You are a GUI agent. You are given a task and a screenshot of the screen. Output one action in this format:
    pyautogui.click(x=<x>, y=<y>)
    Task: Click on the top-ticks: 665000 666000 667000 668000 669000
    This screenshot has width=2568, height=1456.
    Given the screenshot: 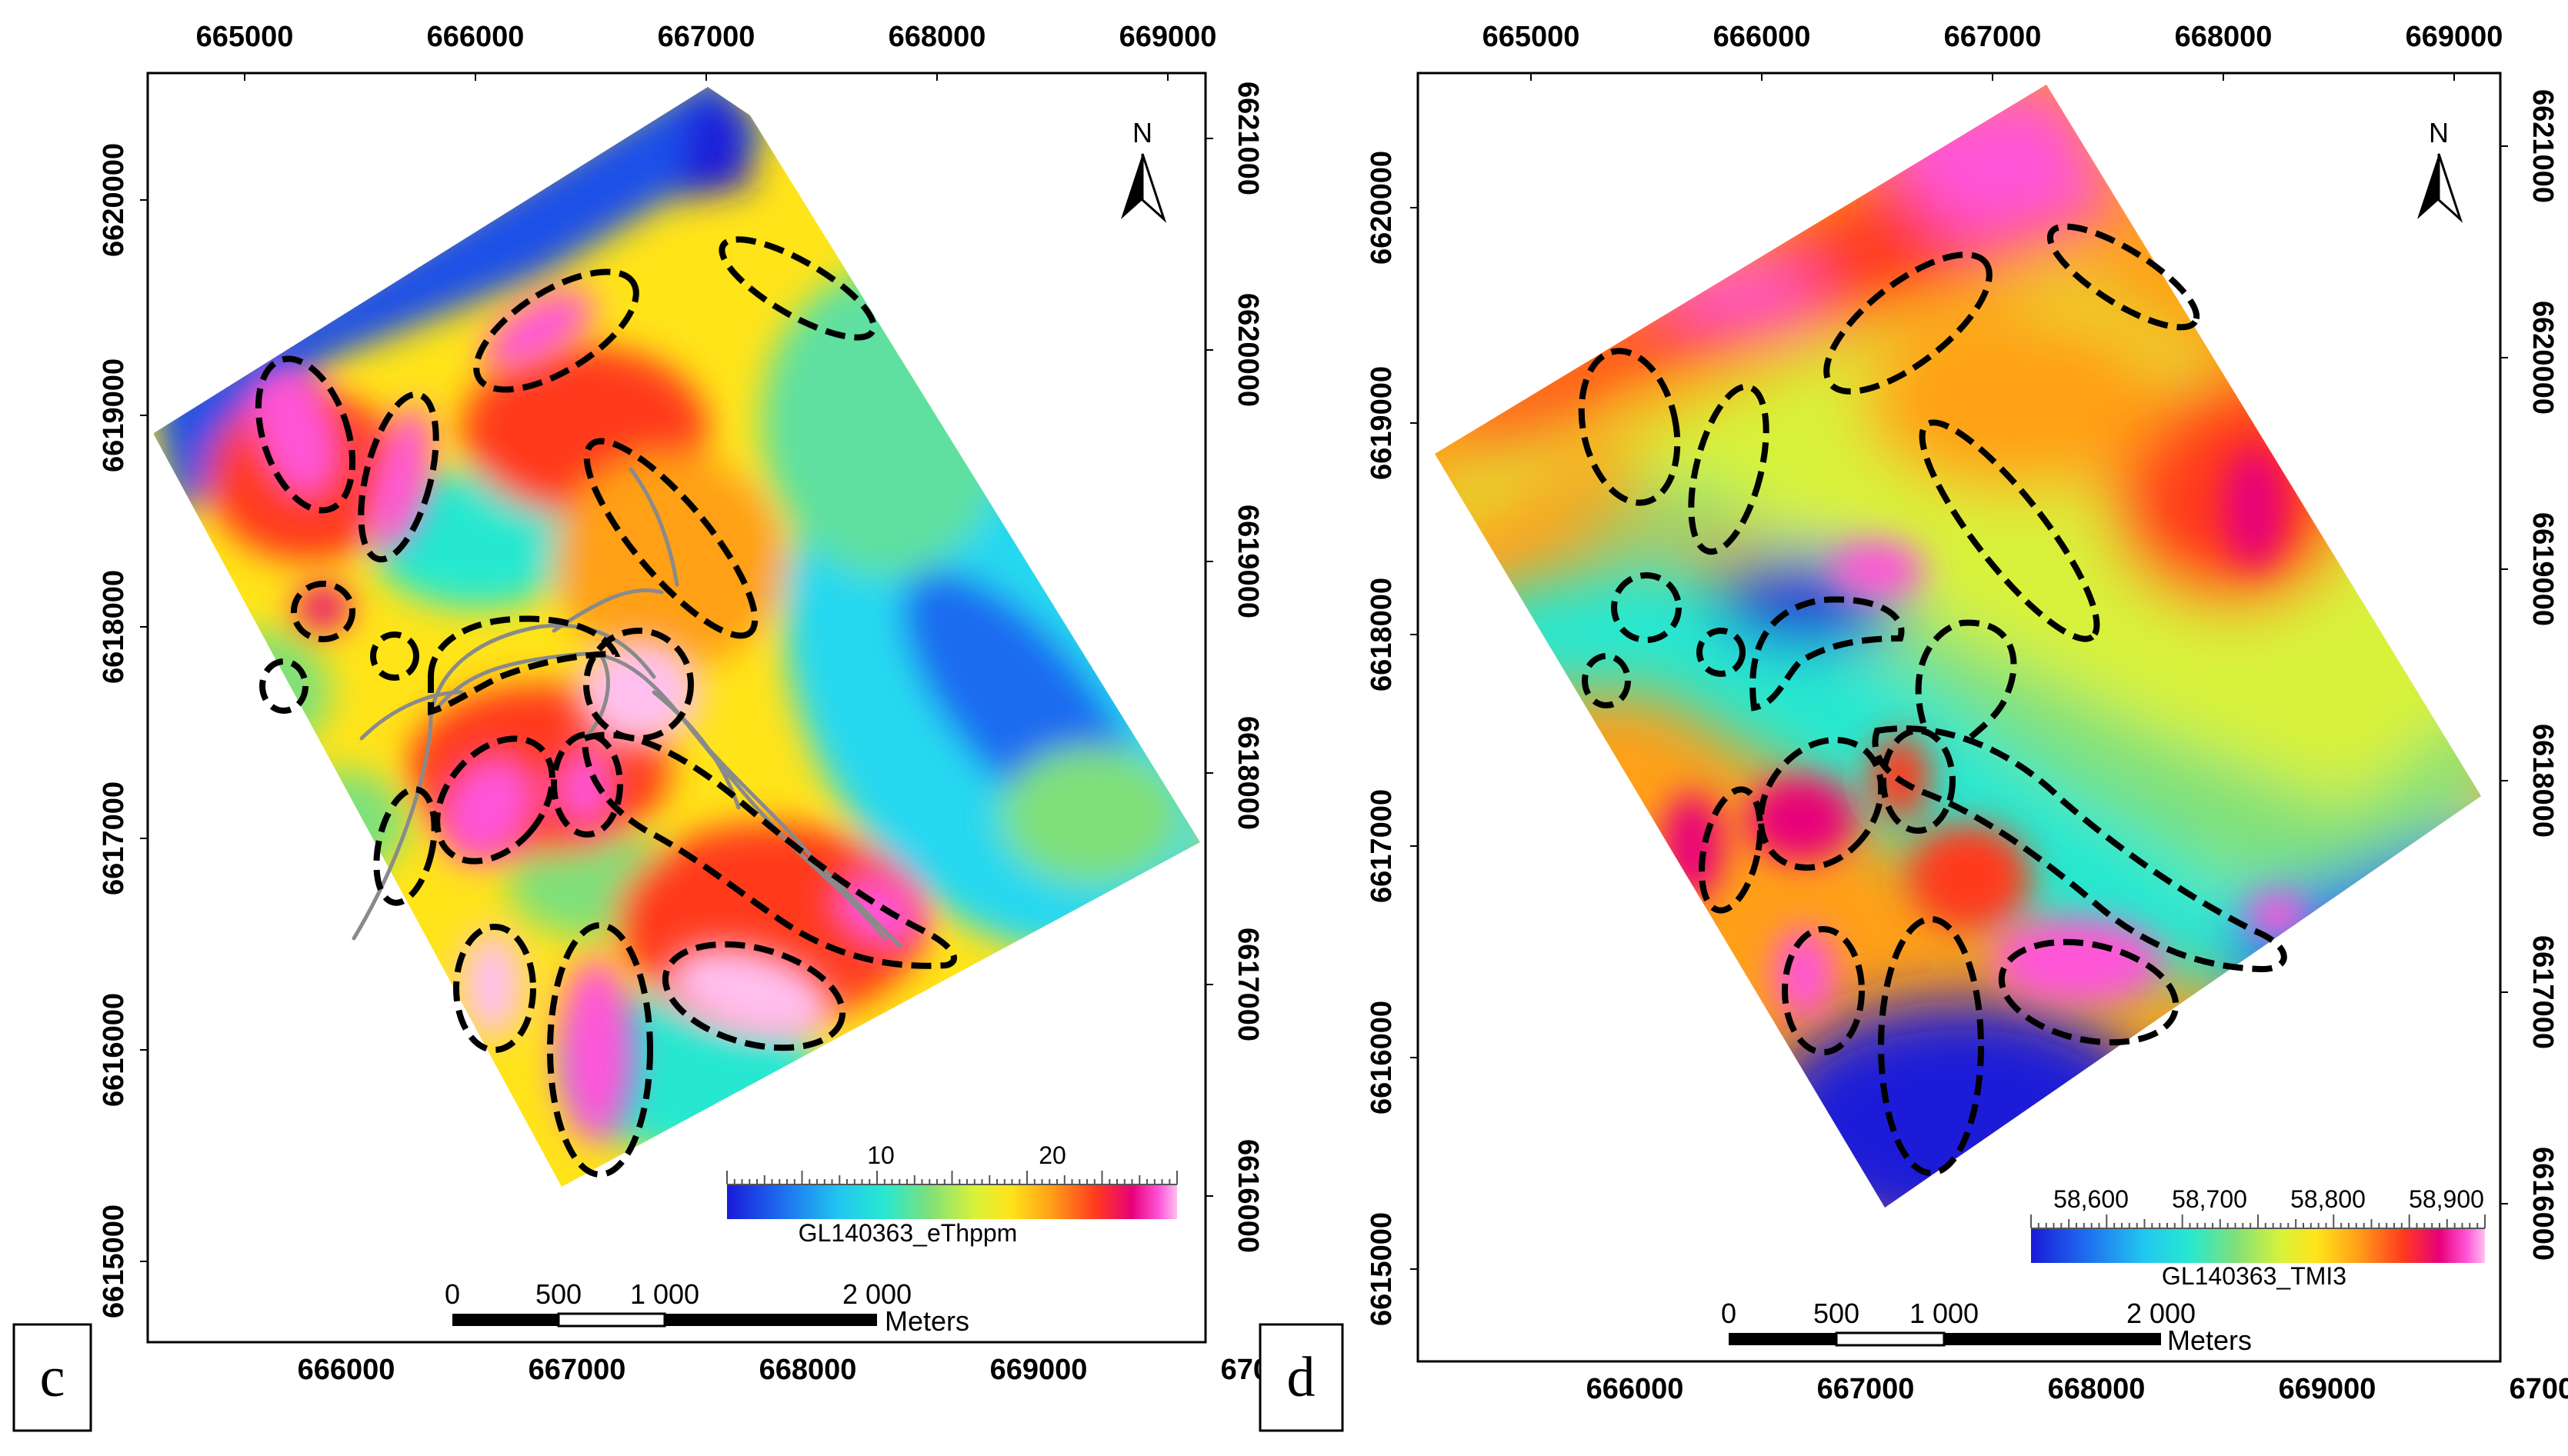 What is the action you would take?
    pyautogui.click(x=1992, y=51)
    